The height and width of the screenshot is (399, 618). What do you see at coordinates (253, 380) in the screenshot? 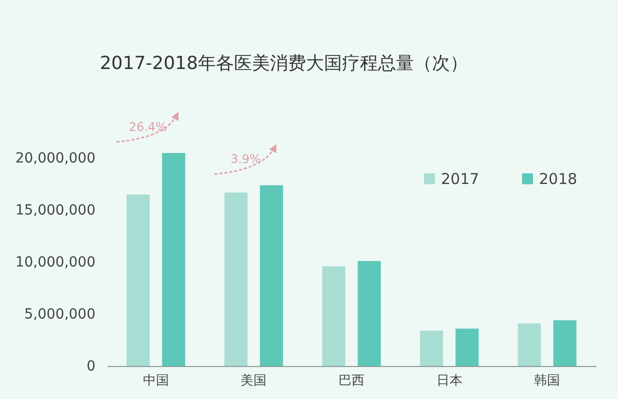
I see `x-tick-label: 美国` at bounding box center [253, 380].